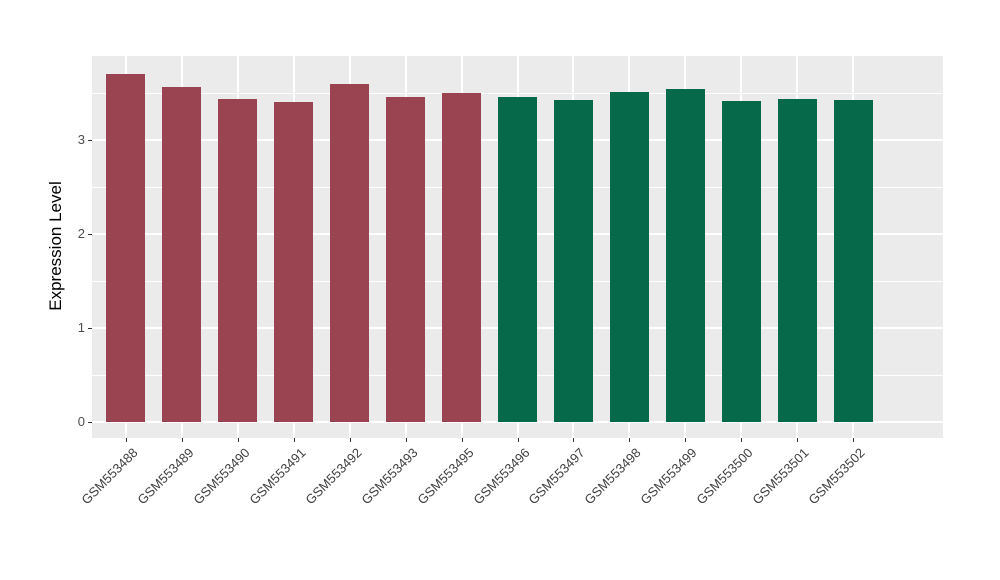 The image size is (1000, 580). What do you see at coordinates (81, 327) in the screenshot?
I see `y-tick-label: 1` at bounding box center [81, 327].